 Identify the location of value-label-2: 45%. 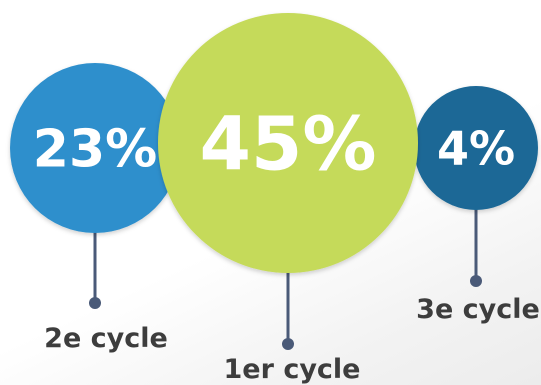
(287, 145).